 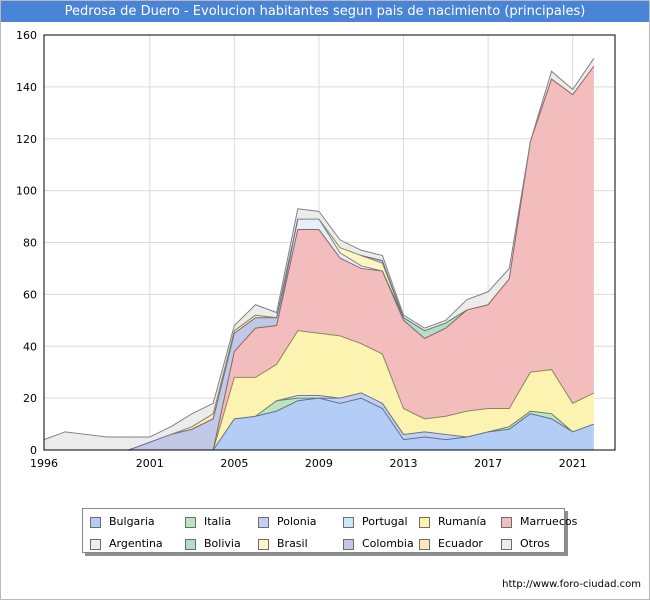 I want to click on legend-label: Marruecos, so click(x=549, y=521).